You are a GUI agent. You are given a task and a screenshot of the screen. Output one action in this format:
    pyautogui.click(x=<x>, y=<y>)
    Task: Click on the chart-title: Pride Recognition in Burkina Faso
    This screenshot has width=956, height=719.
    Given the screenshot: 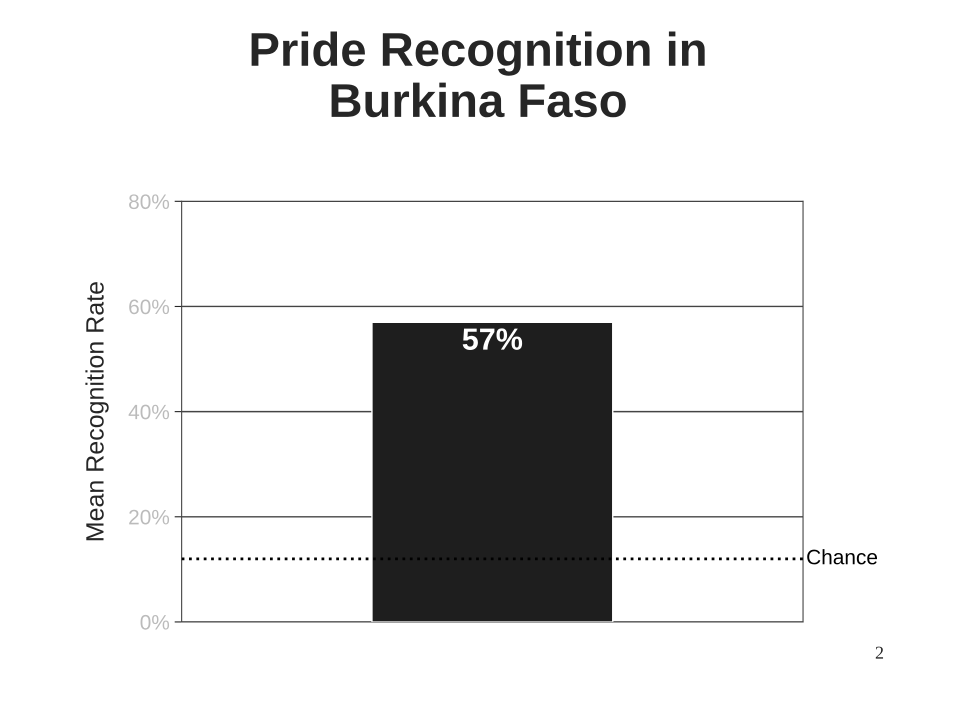 What is the action you would take?
    pyautogui.click(x=478, y=75)
    